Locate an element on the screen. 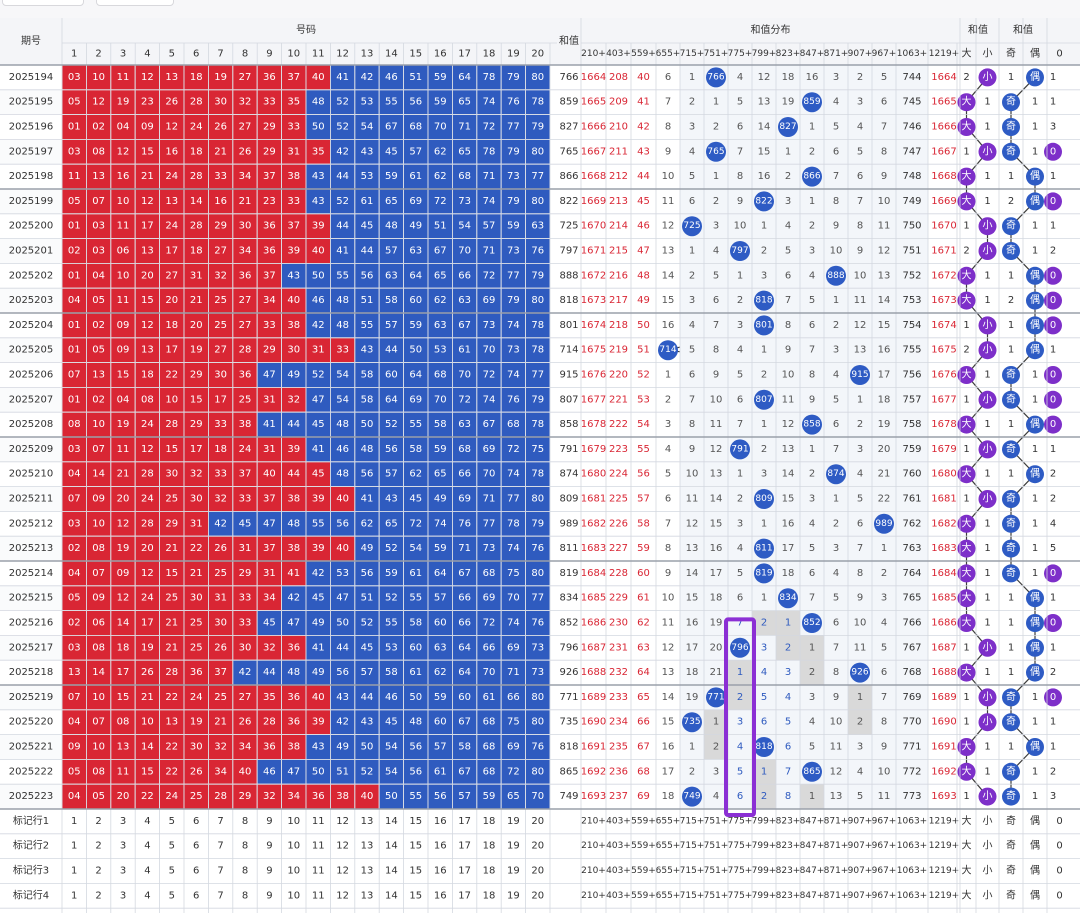 The width and height of the screenshot is (1080, 913). sum-value: 818 is located at coordinates (568, 747).